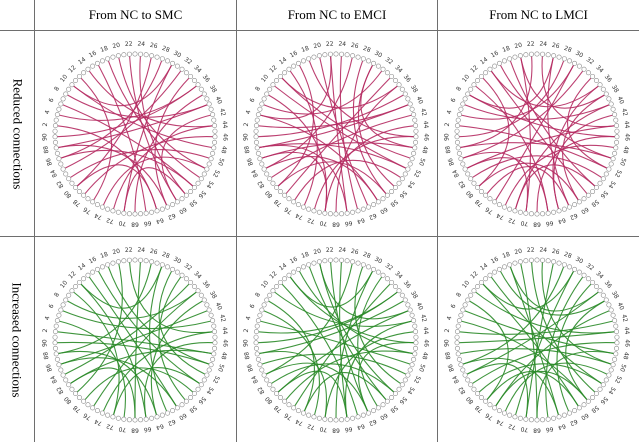  What do you see at coordinates (342, 44) in the screenshot?
I see `node-label-r0c1-24: 24` at bounding box center [342, 44].